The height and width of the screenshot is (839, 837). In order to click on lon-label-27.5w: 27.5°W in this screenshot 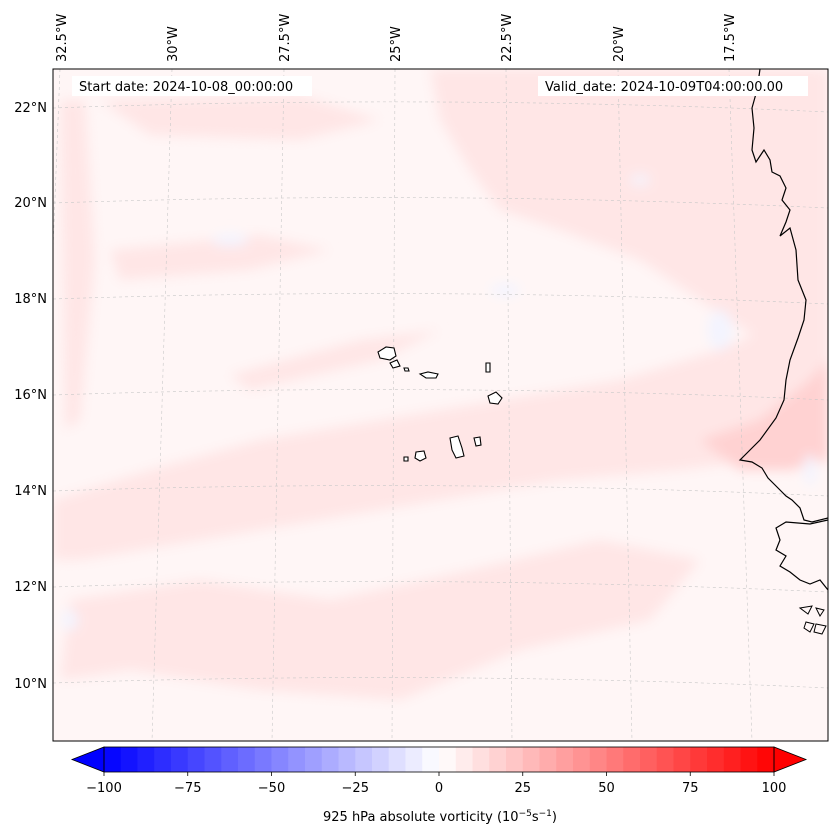, I will do `click(285, 38)`.